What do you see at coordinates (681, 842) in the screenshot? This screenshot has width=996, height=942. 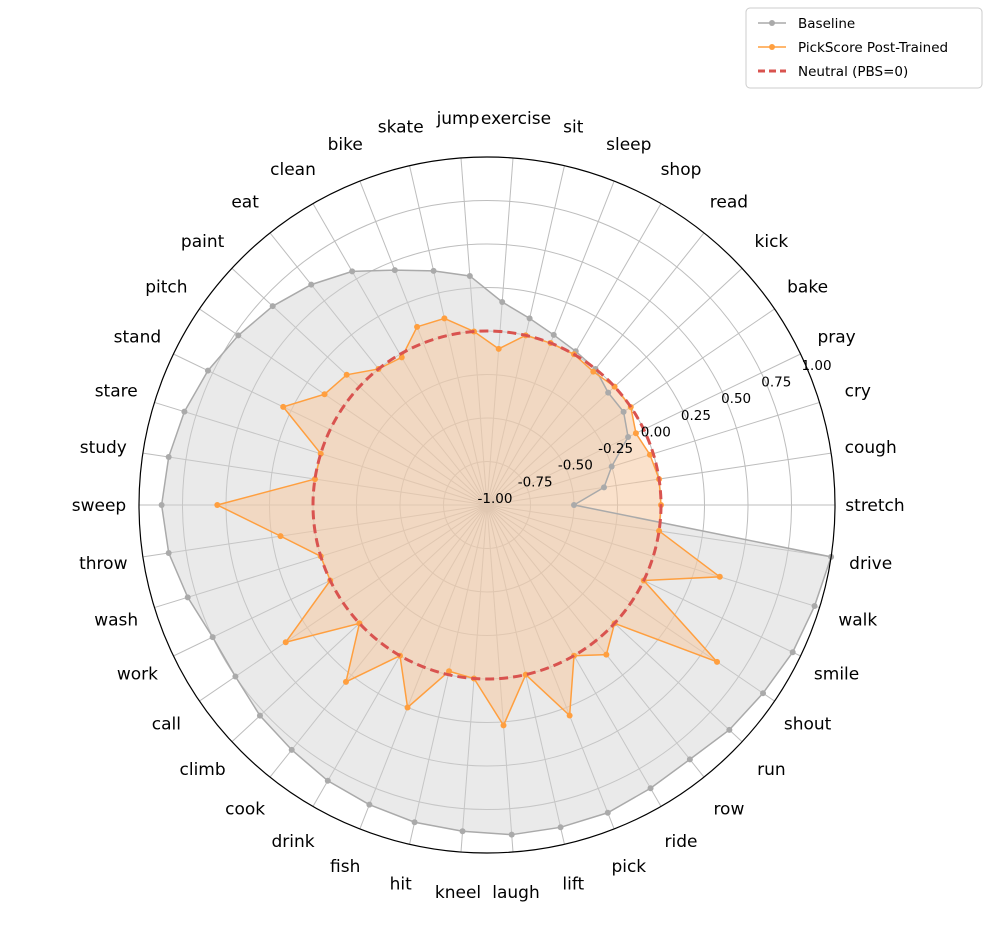 I see `category-label: ride` at bounding box center [681, 842].